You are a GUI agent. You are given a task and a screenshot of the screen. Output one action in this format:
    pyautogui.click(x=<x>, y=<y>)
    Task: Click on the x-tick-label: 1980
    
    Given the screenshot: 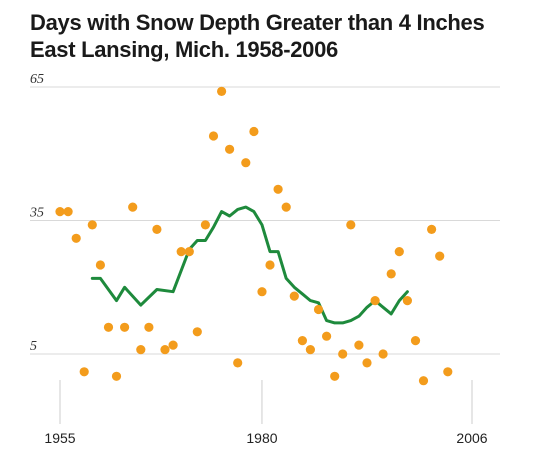 What is the action you would take?
    pyautogui.click(x=261, y=438)
    